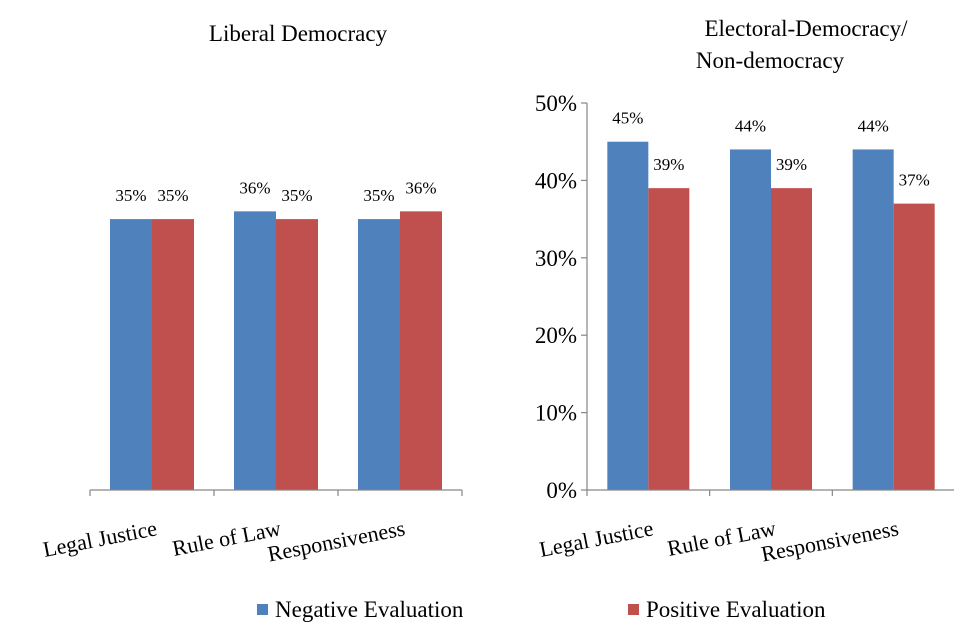  Describe the element at coordinates (226, 538) in the screenshot. I see `left-category-label-1: Rule of Law` at that location.